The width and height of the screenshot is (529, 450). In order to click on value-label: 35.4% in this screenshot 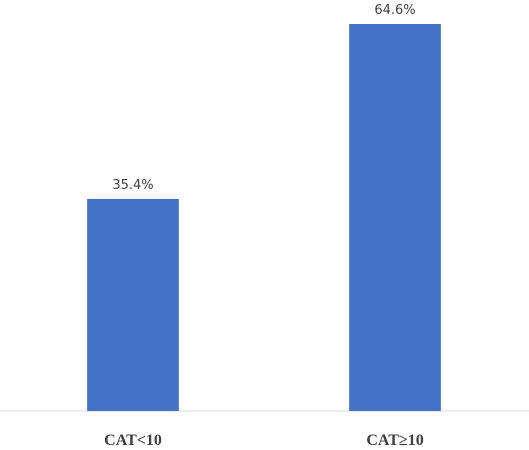, I will do `click(132, 185)`.